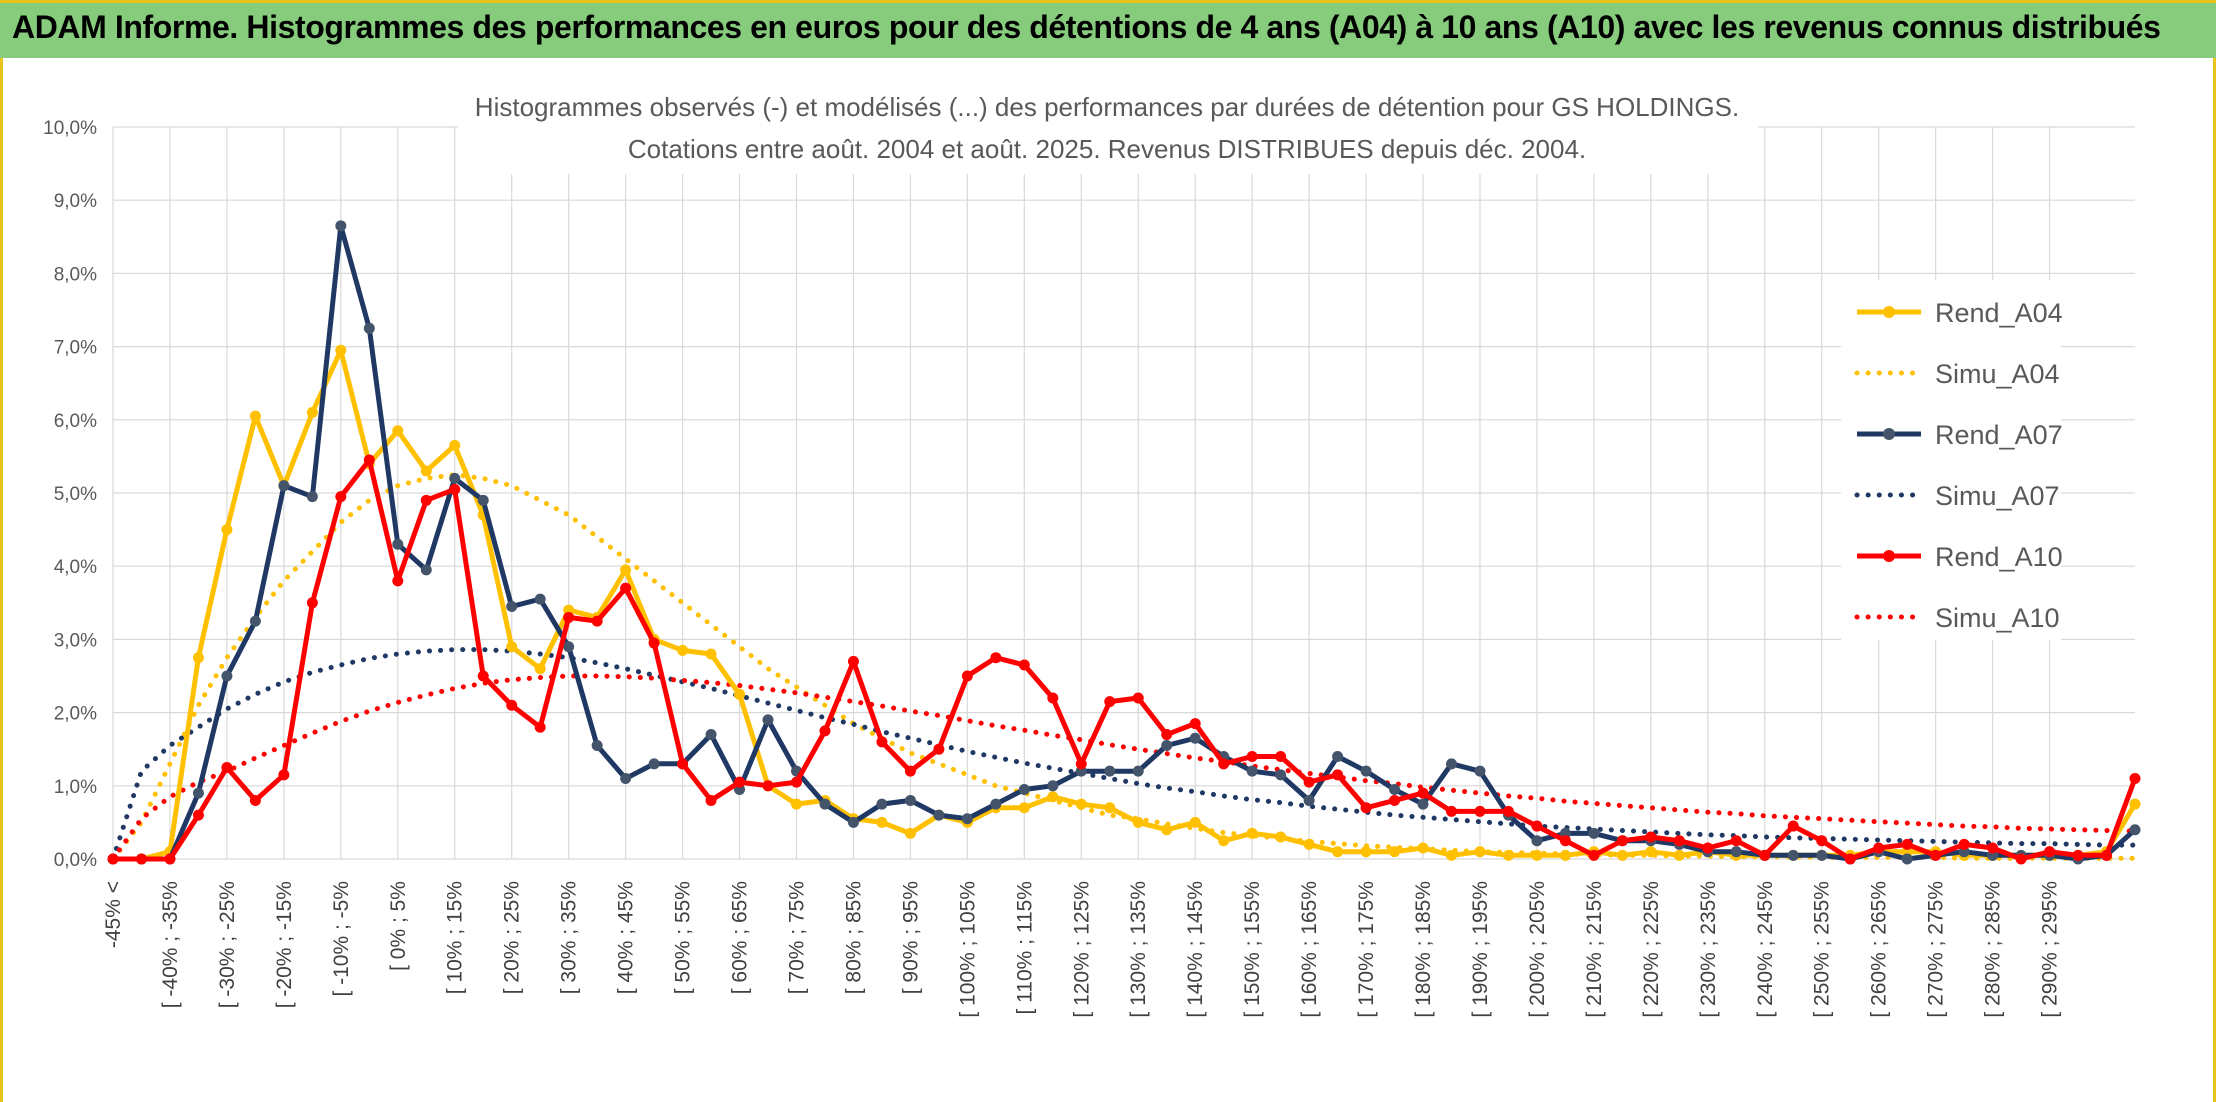 The width and height of the screenshot is (2216, 1102). What do you see at coordinates (75, 274) in the screenshot?
I see `y-tick-label: 8,0%` at bounding box center [75, 274].